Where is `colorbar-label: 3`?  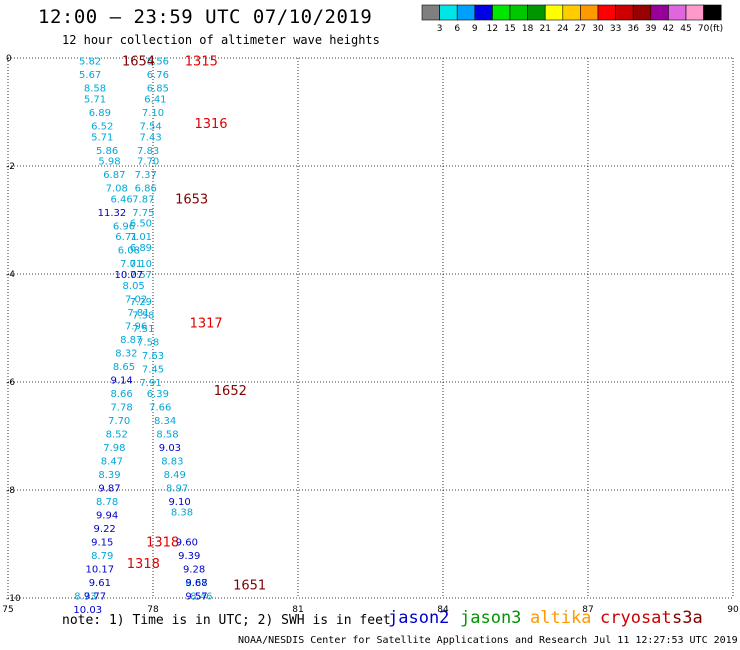
colorbar-label: 3 is located at coordinates (440, 29).